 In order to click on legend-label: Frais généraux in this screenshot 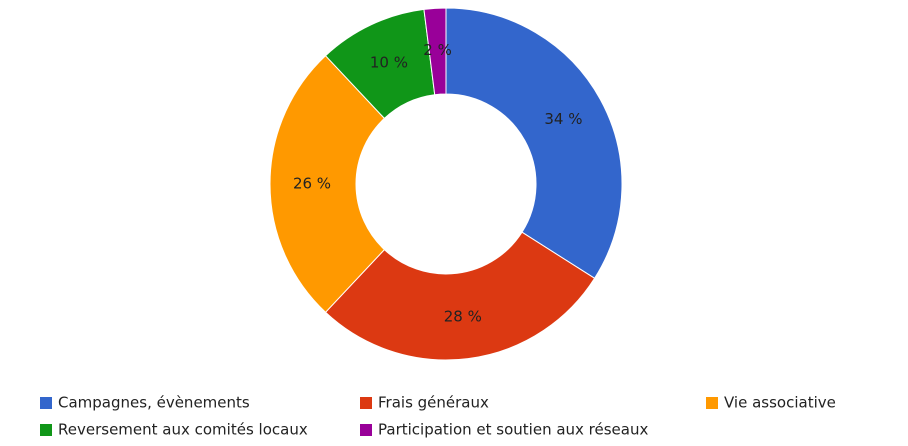, I will do `click(433, 403)`.